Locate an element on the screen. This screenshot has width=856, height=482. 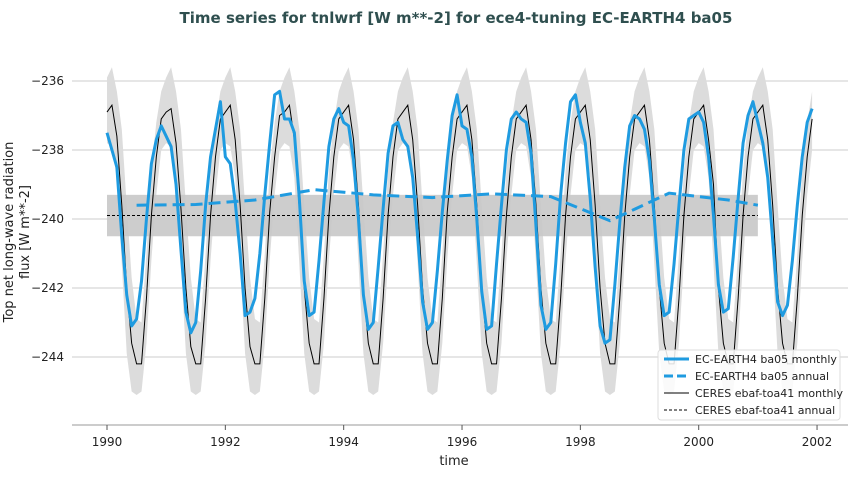
x-tick-label: 1992 is located at coordinates (225, 442).